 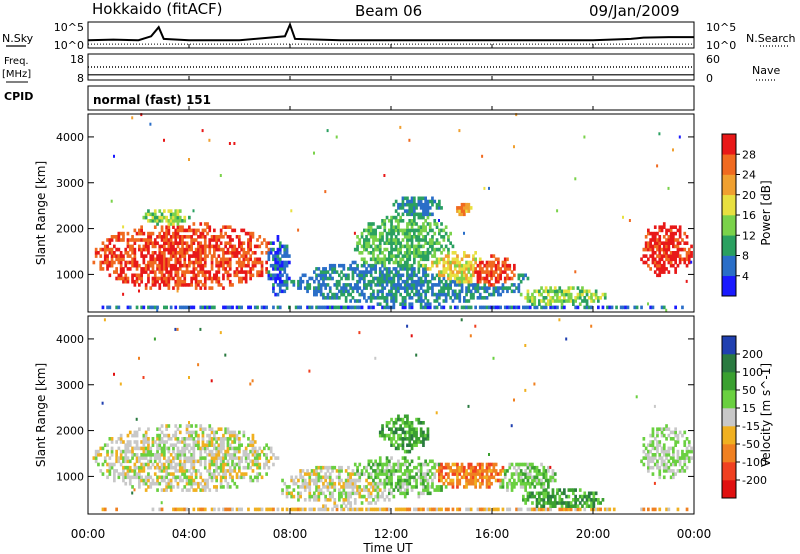 What do you see at coordinates (729, 185) in the screenshot?
I see `power-colorbar-segment` at bounding box center [729, 185].